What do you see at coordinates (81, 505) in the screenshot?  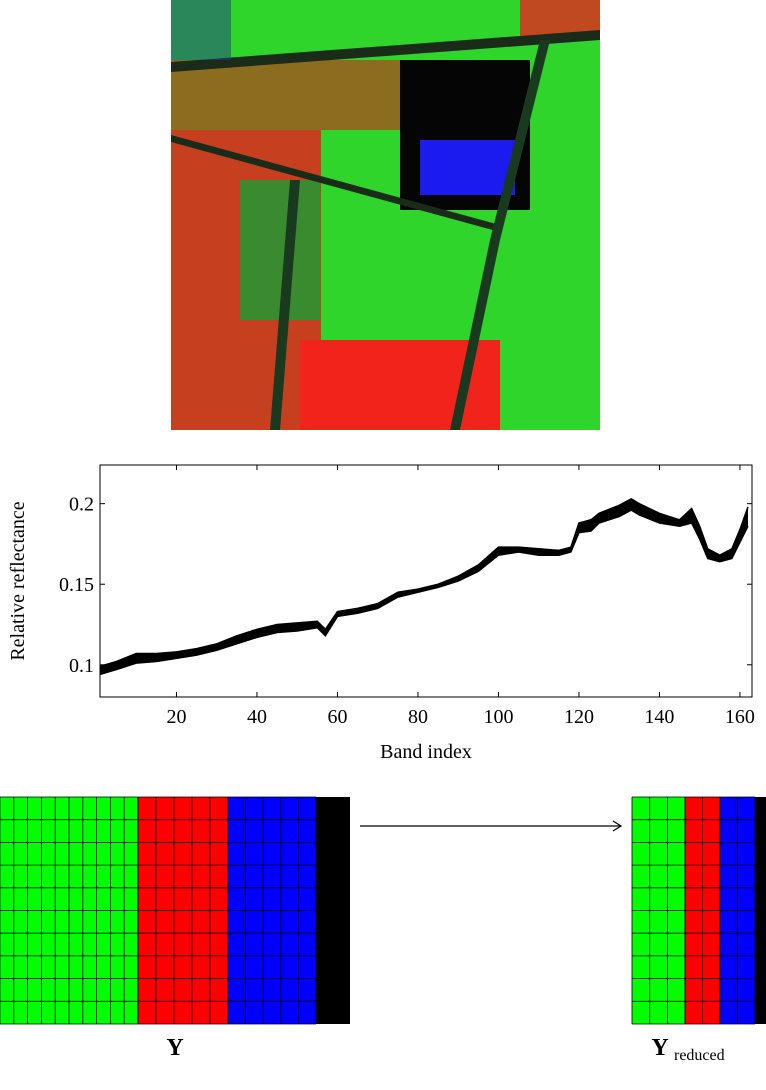 I see `y-tick-label: 0.2` at bounding box center [81, 505].